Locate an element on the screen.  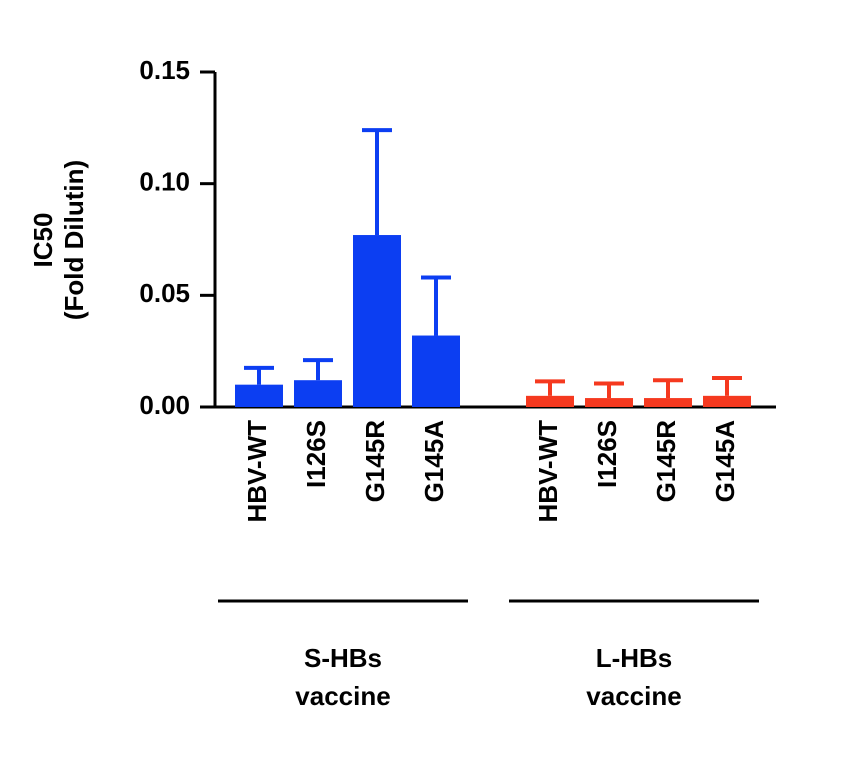
y-tick-label: 0.00 is located at coordinates (164, 405).